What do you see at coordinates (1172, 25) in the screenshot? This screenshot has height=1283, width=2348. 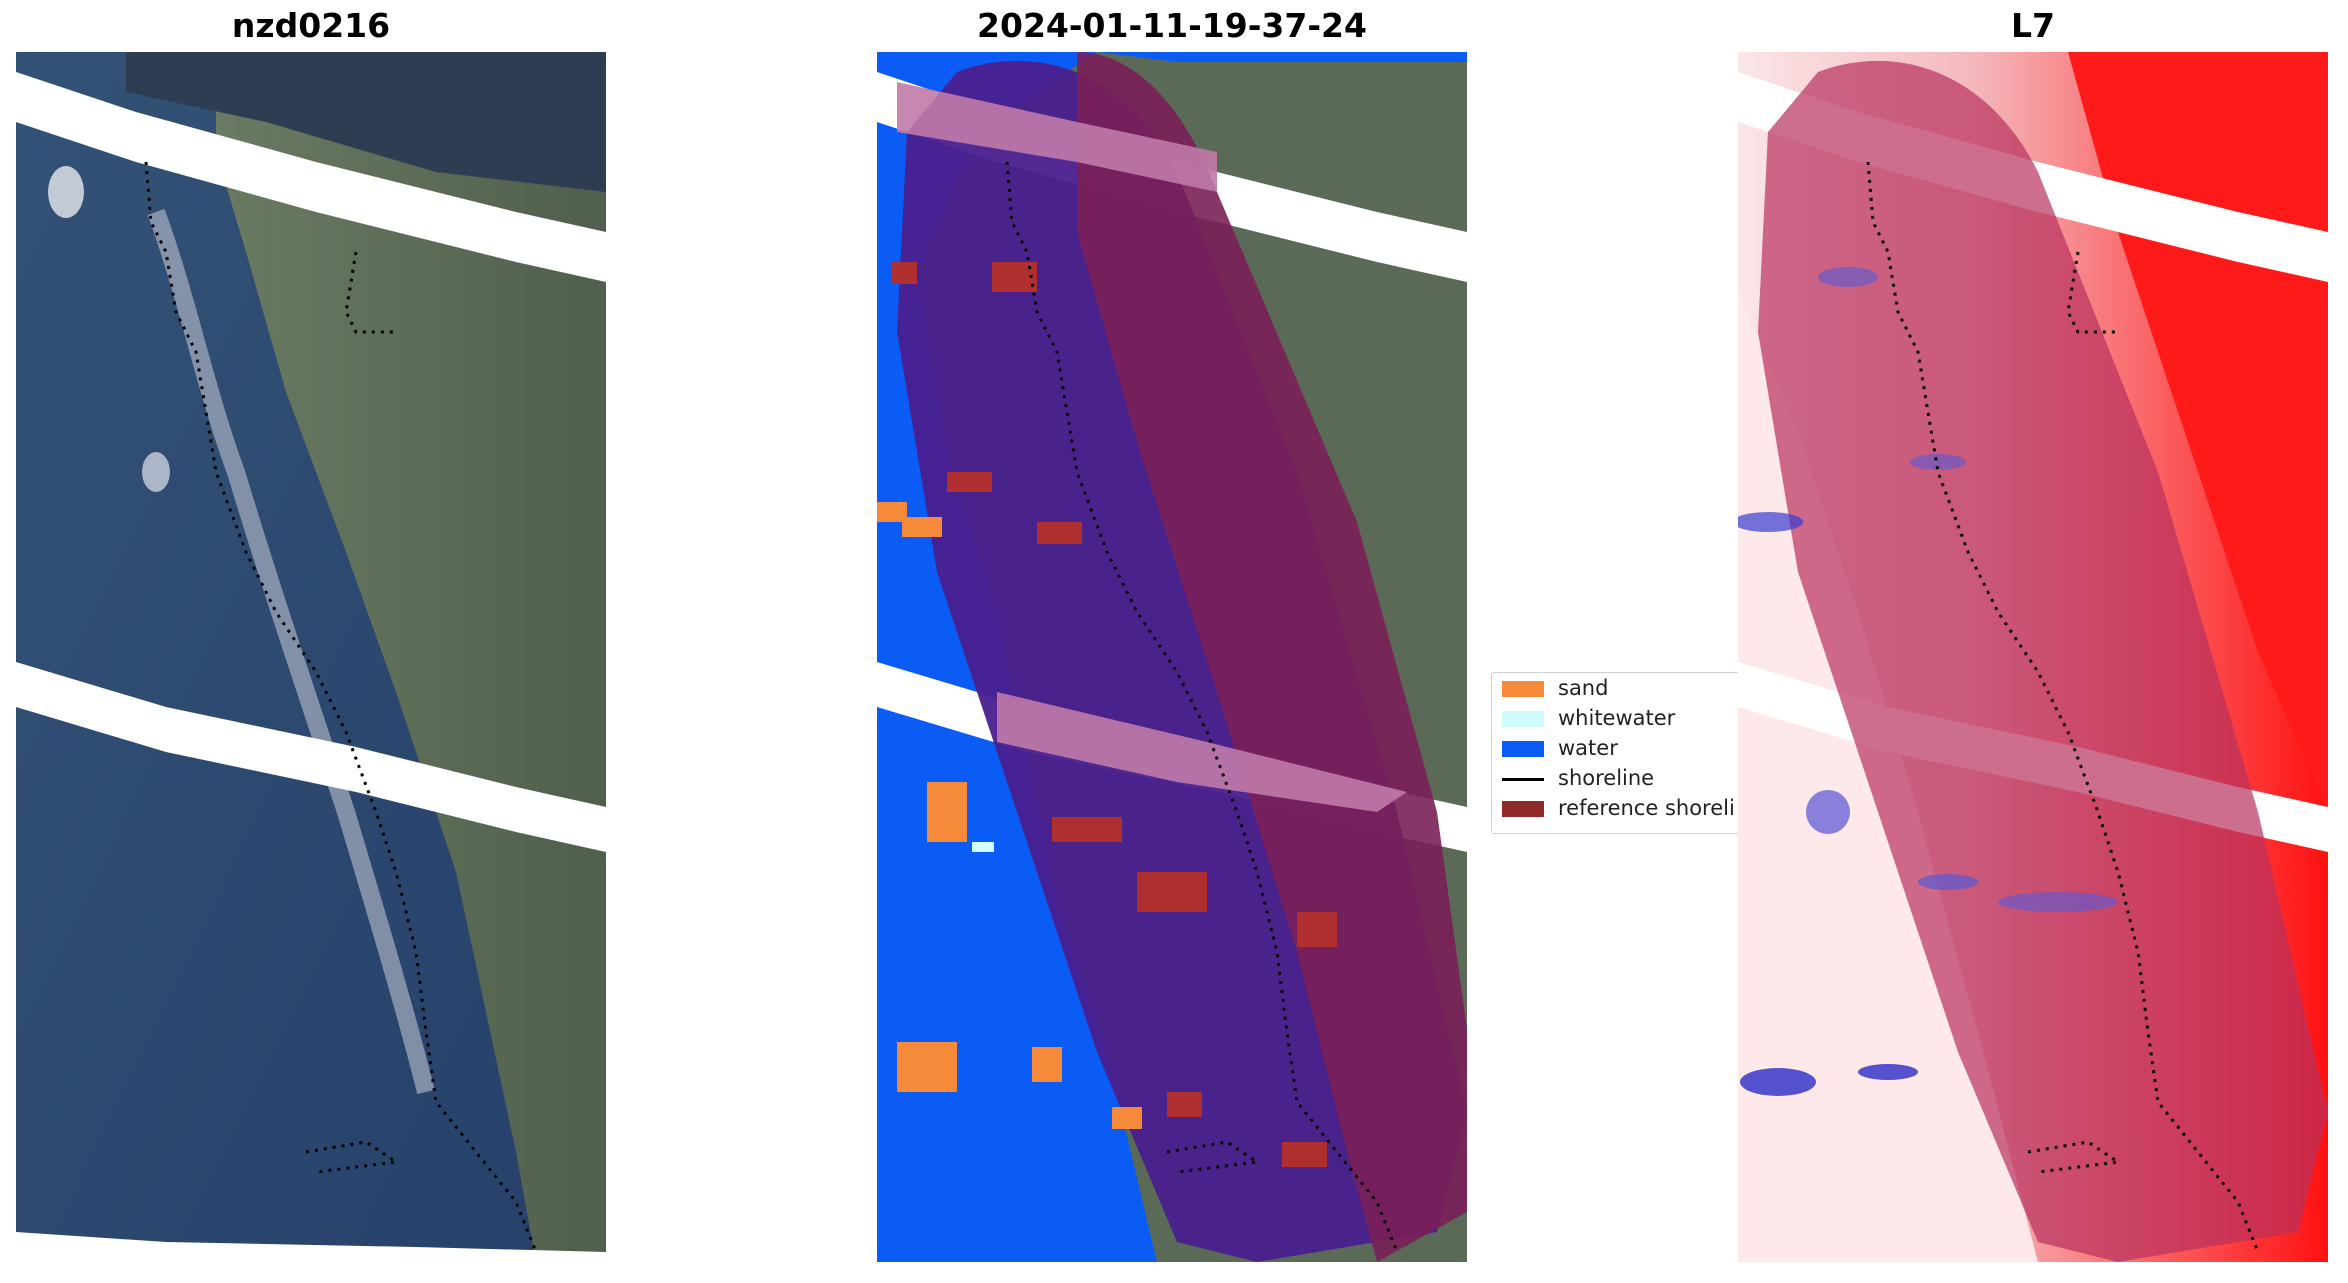 I see `panel-title-2: 2024-01-11-19-37-24` at bounding box center [1172, 25].